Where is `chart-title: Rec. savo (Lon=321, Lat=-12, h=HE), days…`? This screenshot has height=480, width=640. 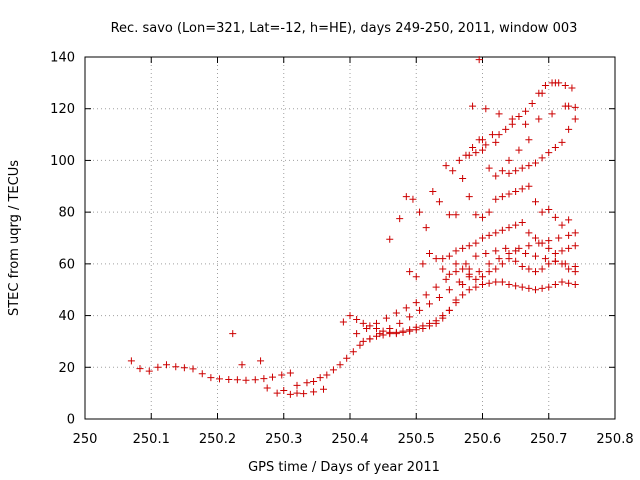
chart-title: Rec. savo (Lon=321, Lat=-12, h=HE), days… is located at coordinates (344, 28).